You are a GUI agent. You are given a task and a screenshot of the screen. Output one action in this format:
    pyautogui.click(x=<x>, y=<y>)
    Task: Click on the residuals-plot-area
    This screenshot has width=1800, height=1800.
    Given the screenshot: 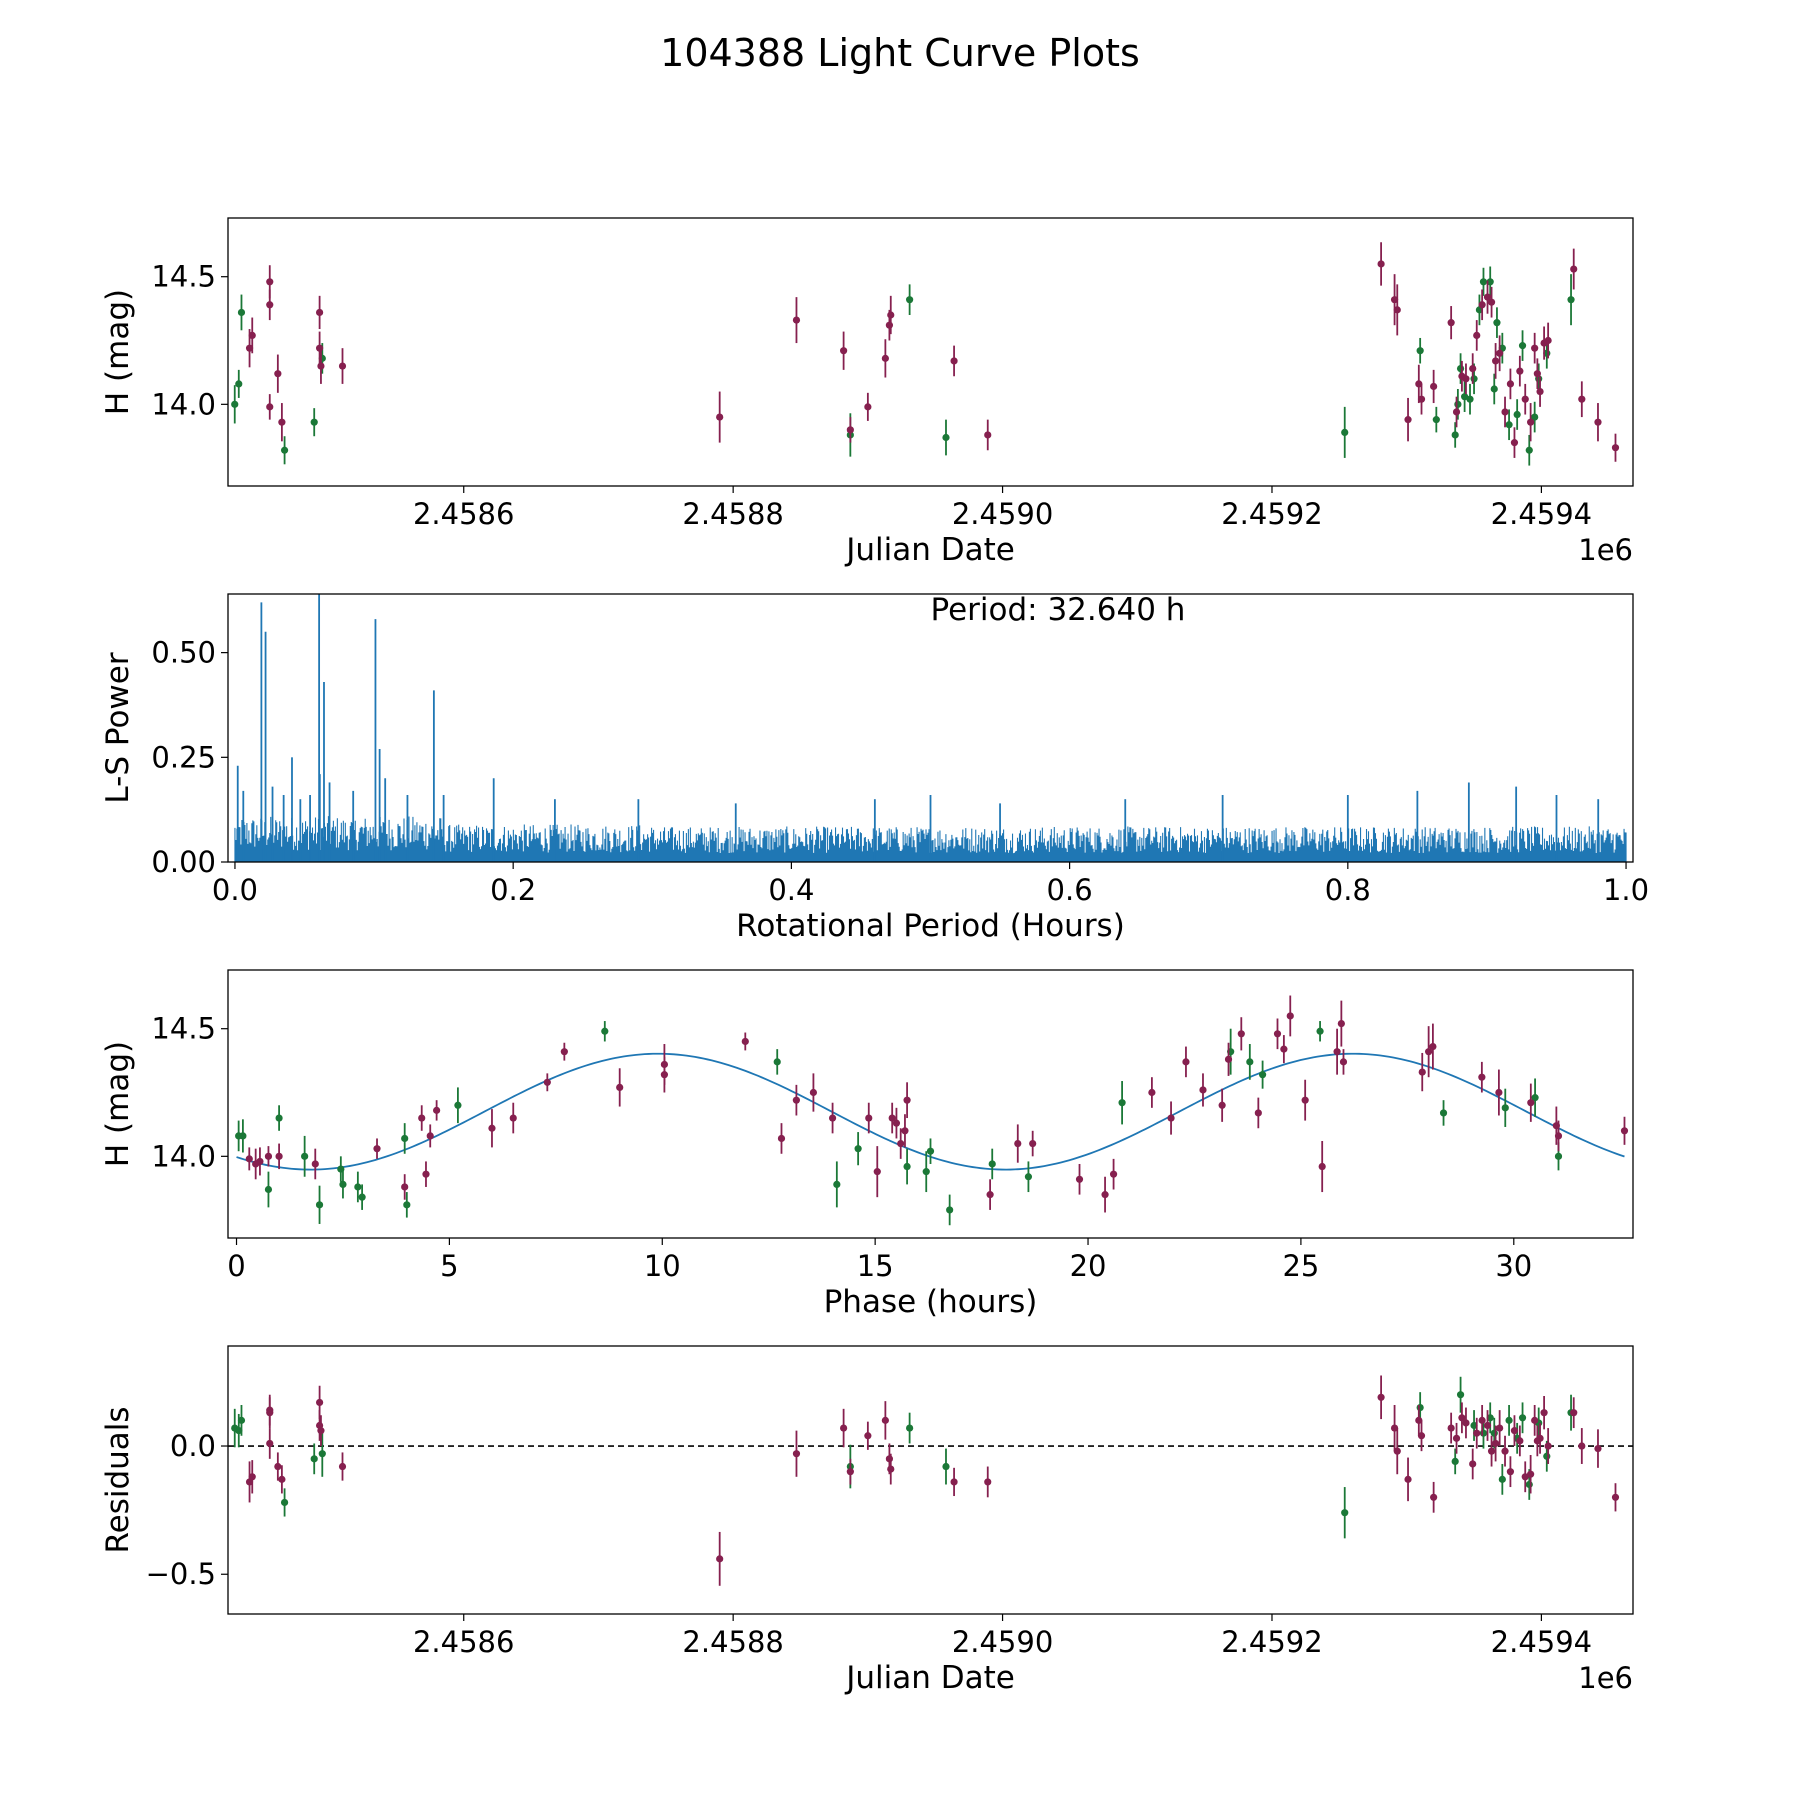 What is the action you would take?
    pyautogui.click(x=930, y=1480)
    